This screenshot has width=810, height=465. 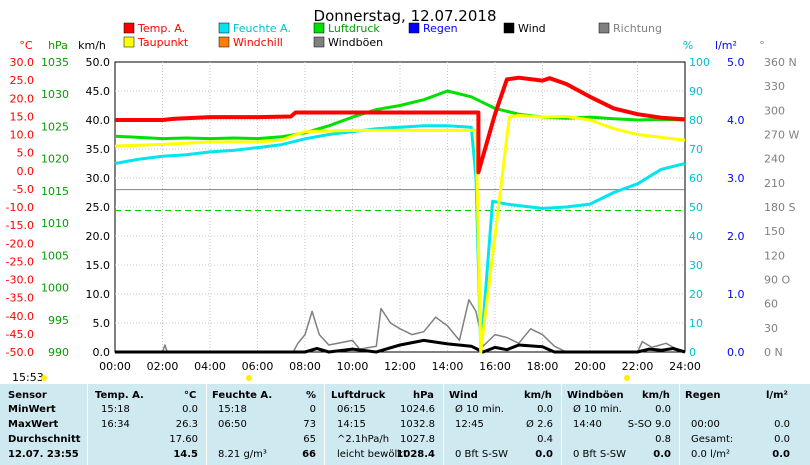 What do you see at coordinates (44, 378) in the screenshot?
I see `sun-icon` at bounding box center [44, 378].